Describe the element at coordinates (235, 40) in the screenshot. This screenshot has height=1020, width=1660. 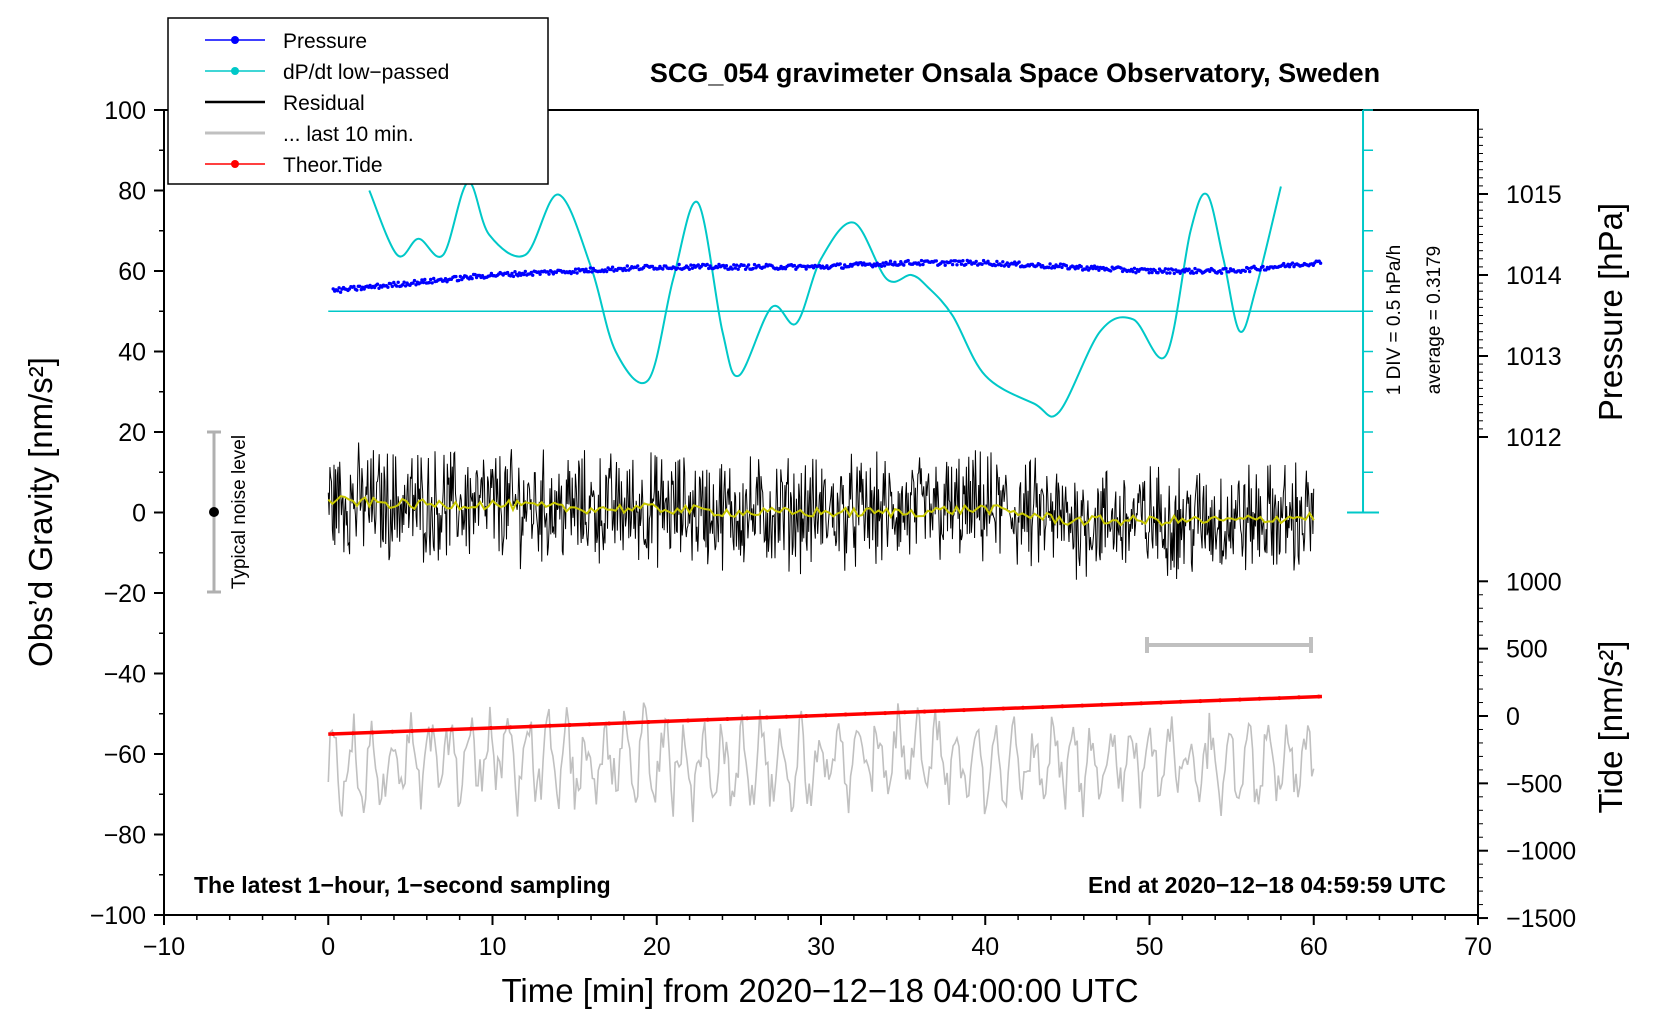
I see `legend-marker-pressure` at that location.